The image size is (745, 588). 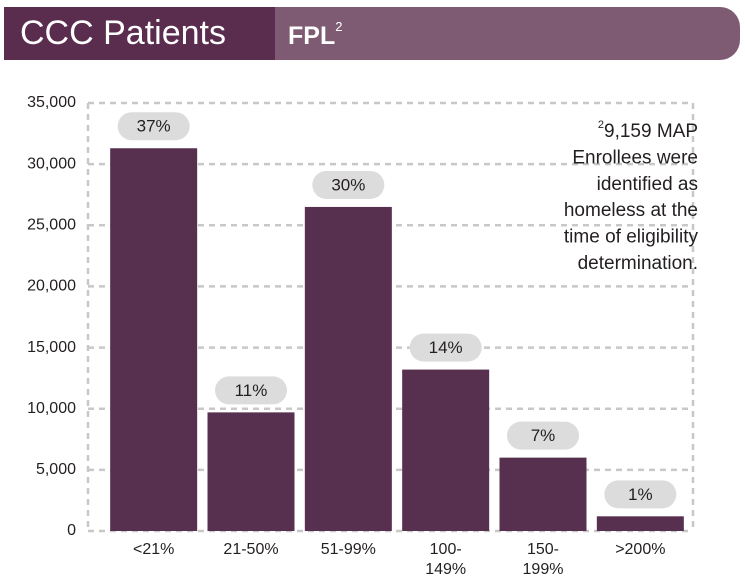 I want to click on subtitle-marker: 2, so click(x=338, y=26).